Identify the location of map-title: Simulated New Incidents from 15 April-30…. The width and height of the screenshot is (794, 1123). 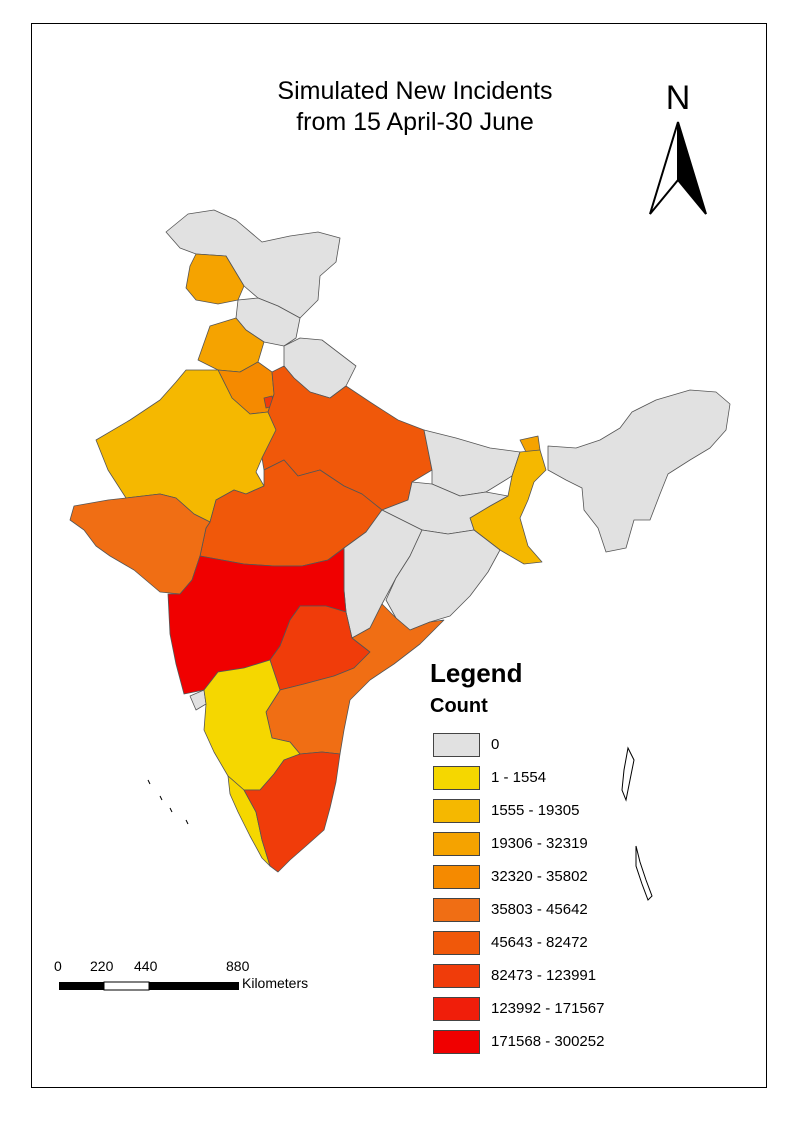
(415, 107).